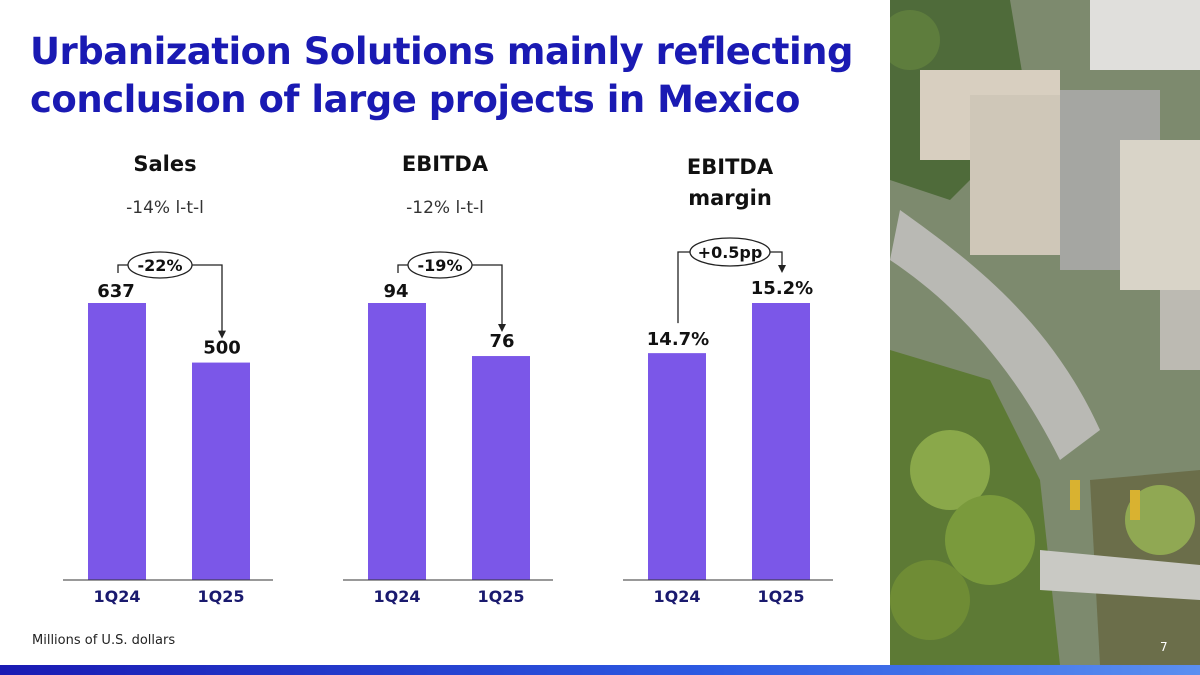 This screenshot has width=1200, height=675. Describe the element at coordinates (165, 164) in the screenshot. I see `sales-panel-title: Sales` at that location.